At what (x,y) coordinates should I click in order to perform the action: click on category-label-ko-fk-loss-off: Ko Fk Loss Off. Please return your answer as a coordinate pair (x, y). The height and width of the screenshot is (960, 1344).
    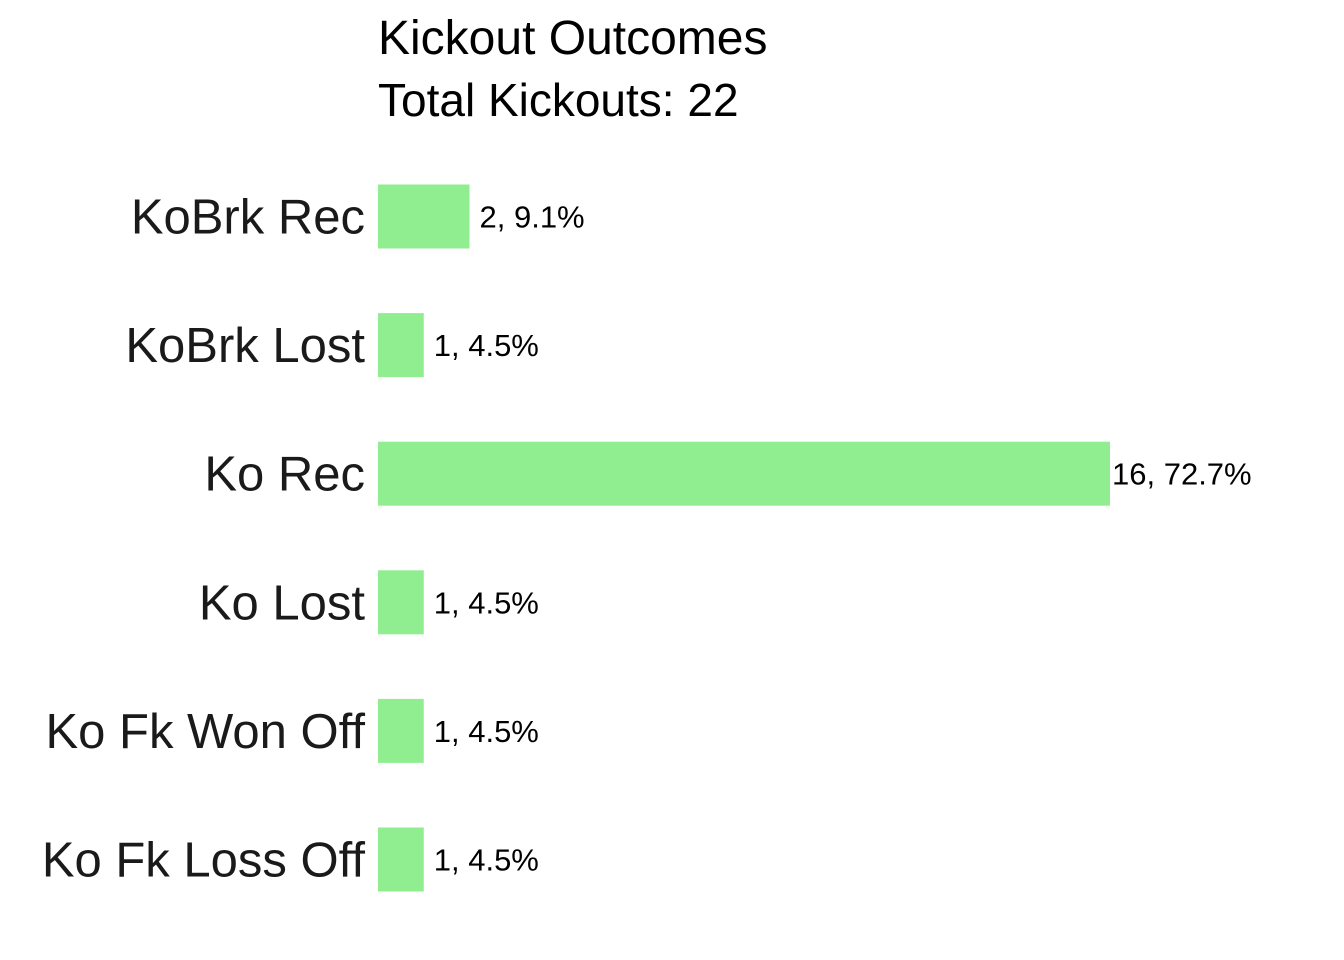
    Looking at the image, I should click on (204, 861).